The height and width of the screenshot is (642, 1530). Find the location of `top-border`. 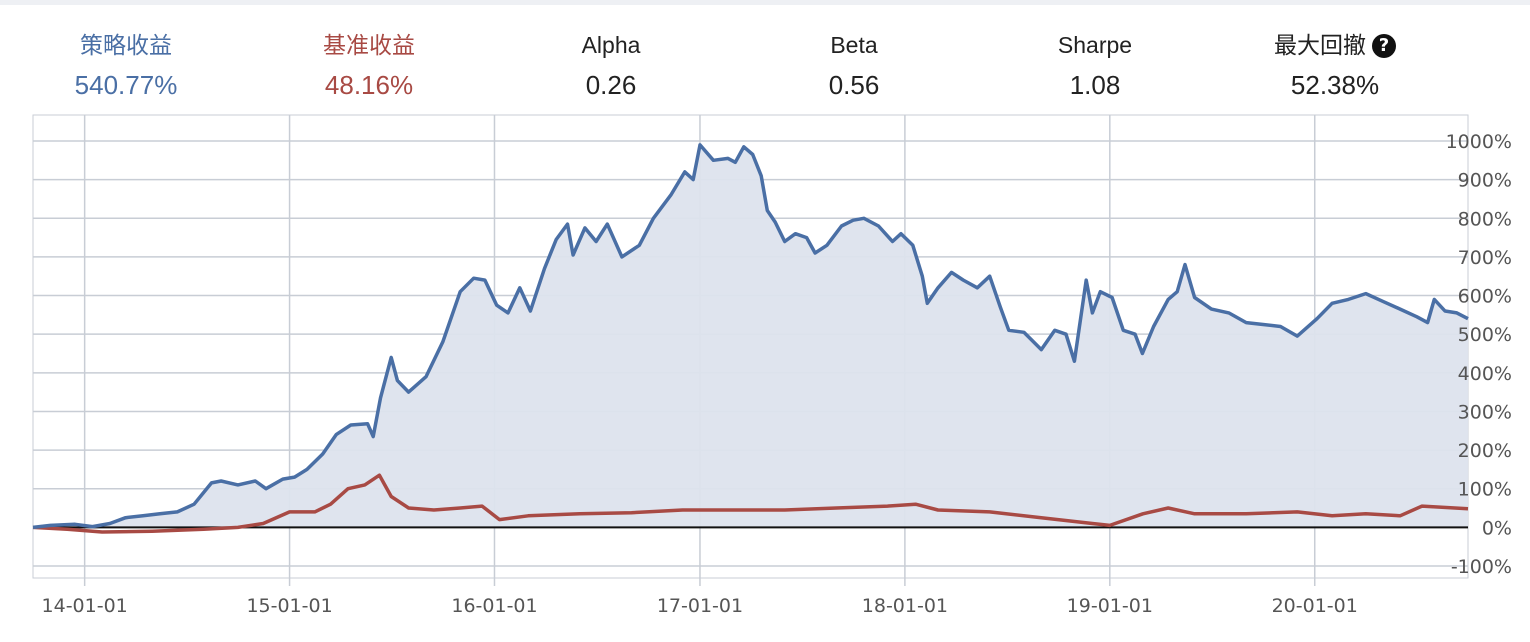

top-border is located at coordinates (765, 2).